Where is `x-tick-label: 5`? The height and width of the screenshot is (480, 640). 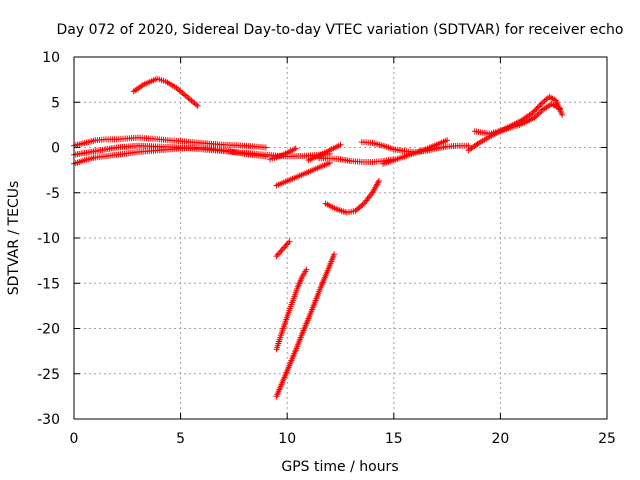
x-tick-label: 5 is located at coordinates (180, 439).